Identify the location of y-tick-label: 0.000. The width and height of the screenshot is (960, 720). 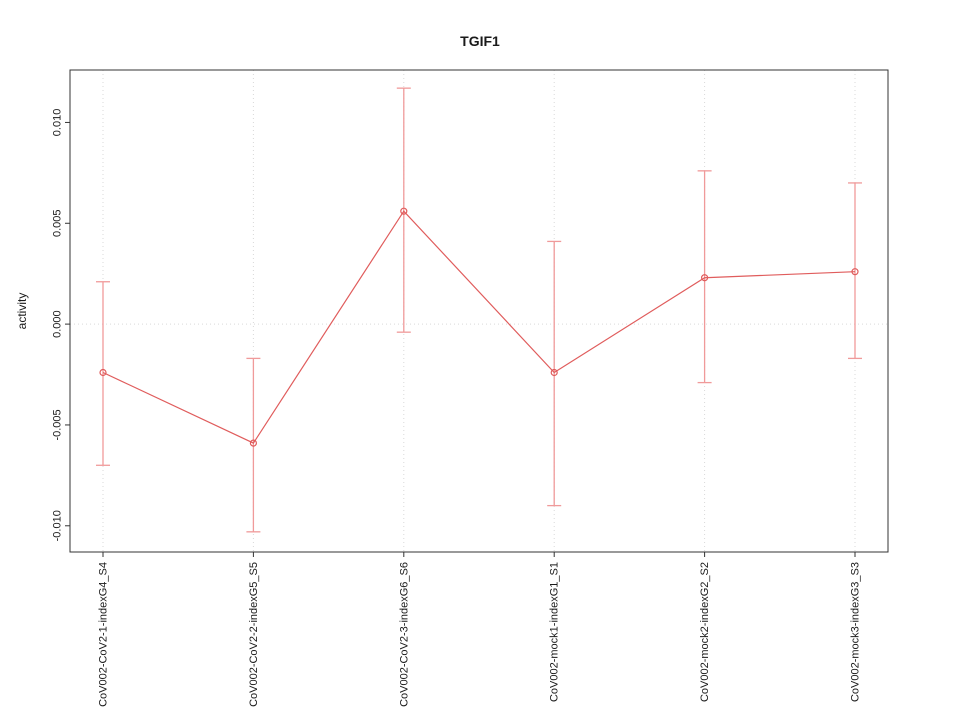
(58, 324).